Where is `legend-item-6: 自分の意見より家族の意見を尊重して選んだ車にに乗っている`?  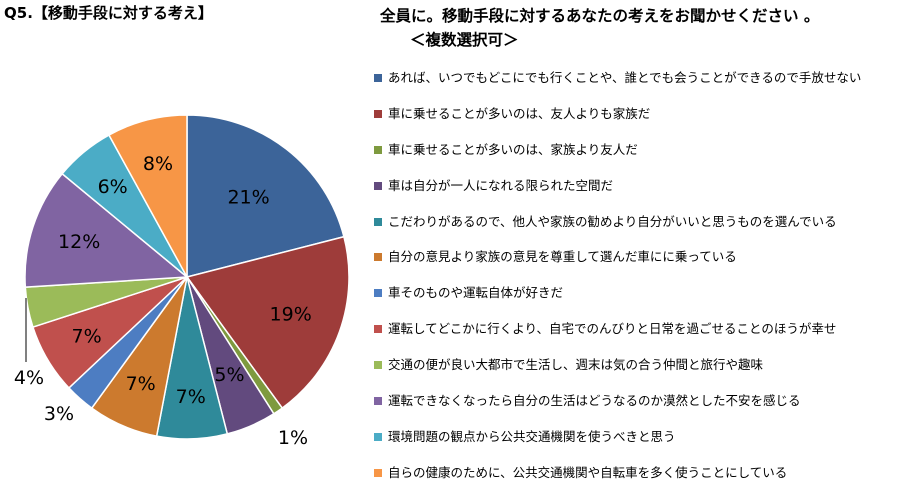 legend-item-6: 自分の意見より家族の意見を尊重して選んだ車にに乗っている is located at coordinates (617, 257).